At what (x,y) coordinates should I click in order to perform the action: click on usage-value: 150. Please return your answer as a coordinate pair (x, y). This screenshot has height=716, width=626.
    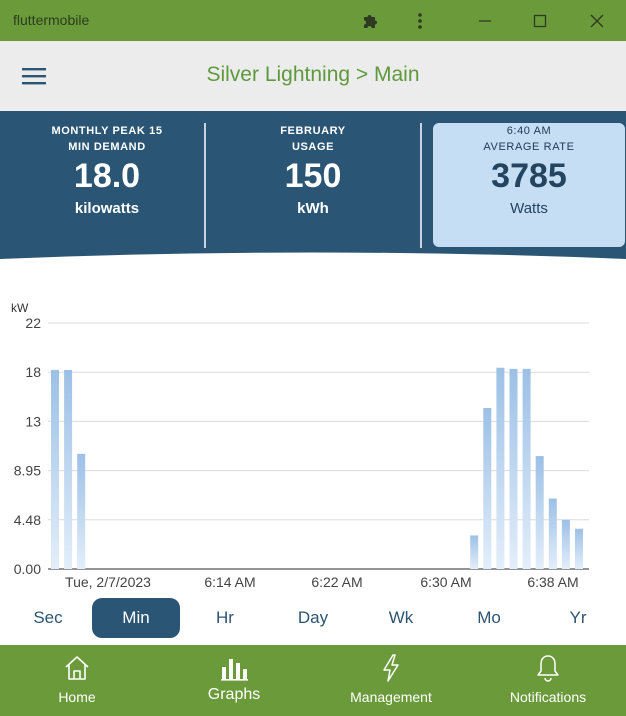
    Looking at the image, I should click on (313, 176).